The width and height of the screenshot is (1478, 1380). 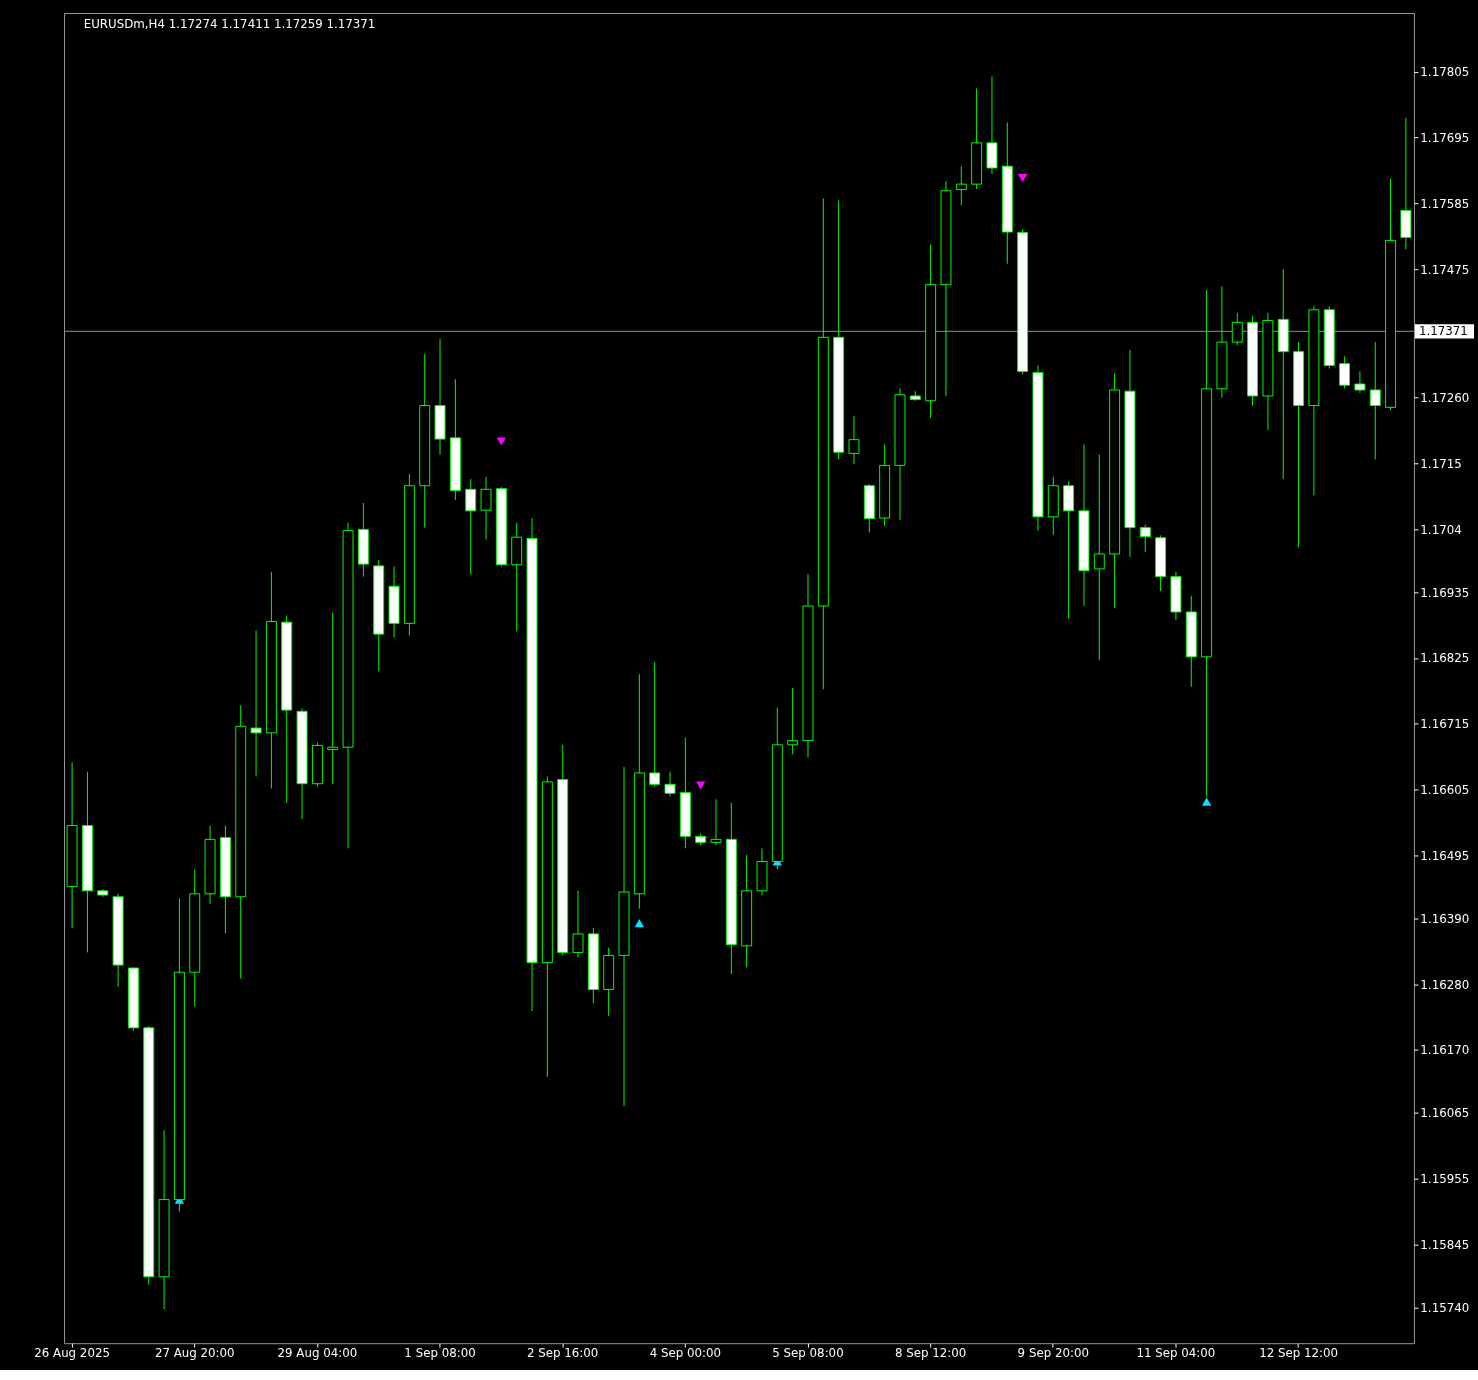 What do you see at coordinates (1445, 72) in the screenshot?
I see `y-tick-label: 1.17805` at bounding box center [1445, 72].